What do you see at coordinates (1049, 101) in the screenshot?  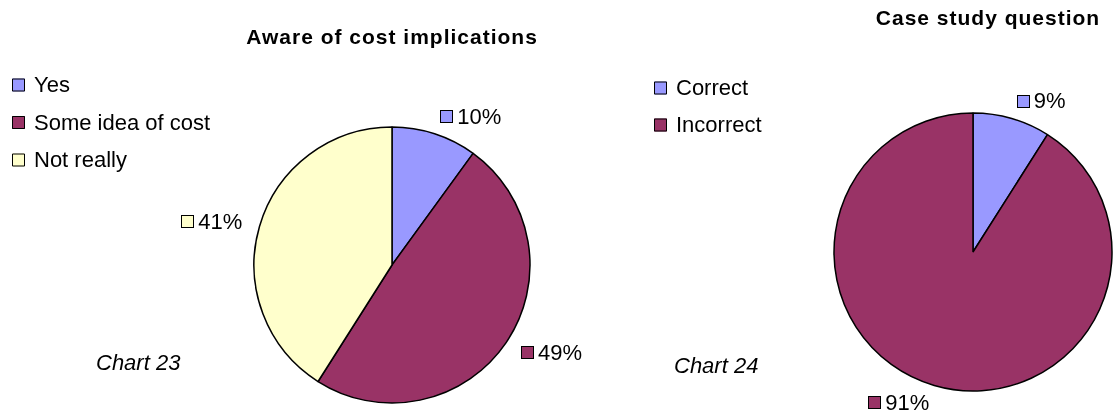 I see `data-label: 9%` at bounding box center [1049, 101].